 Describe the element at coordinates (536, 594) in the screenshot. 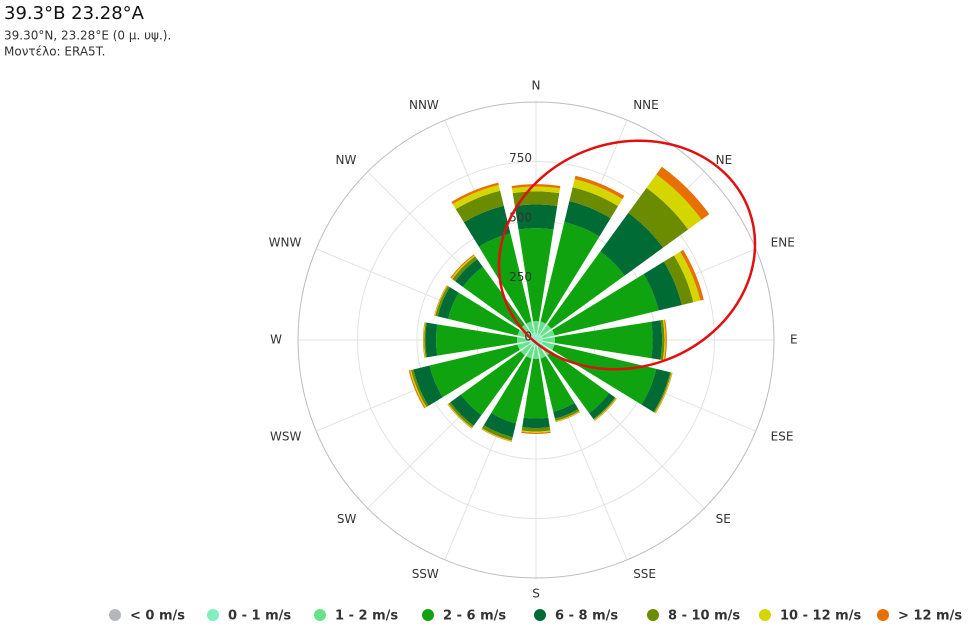

I see `direction-label: S` at that location.